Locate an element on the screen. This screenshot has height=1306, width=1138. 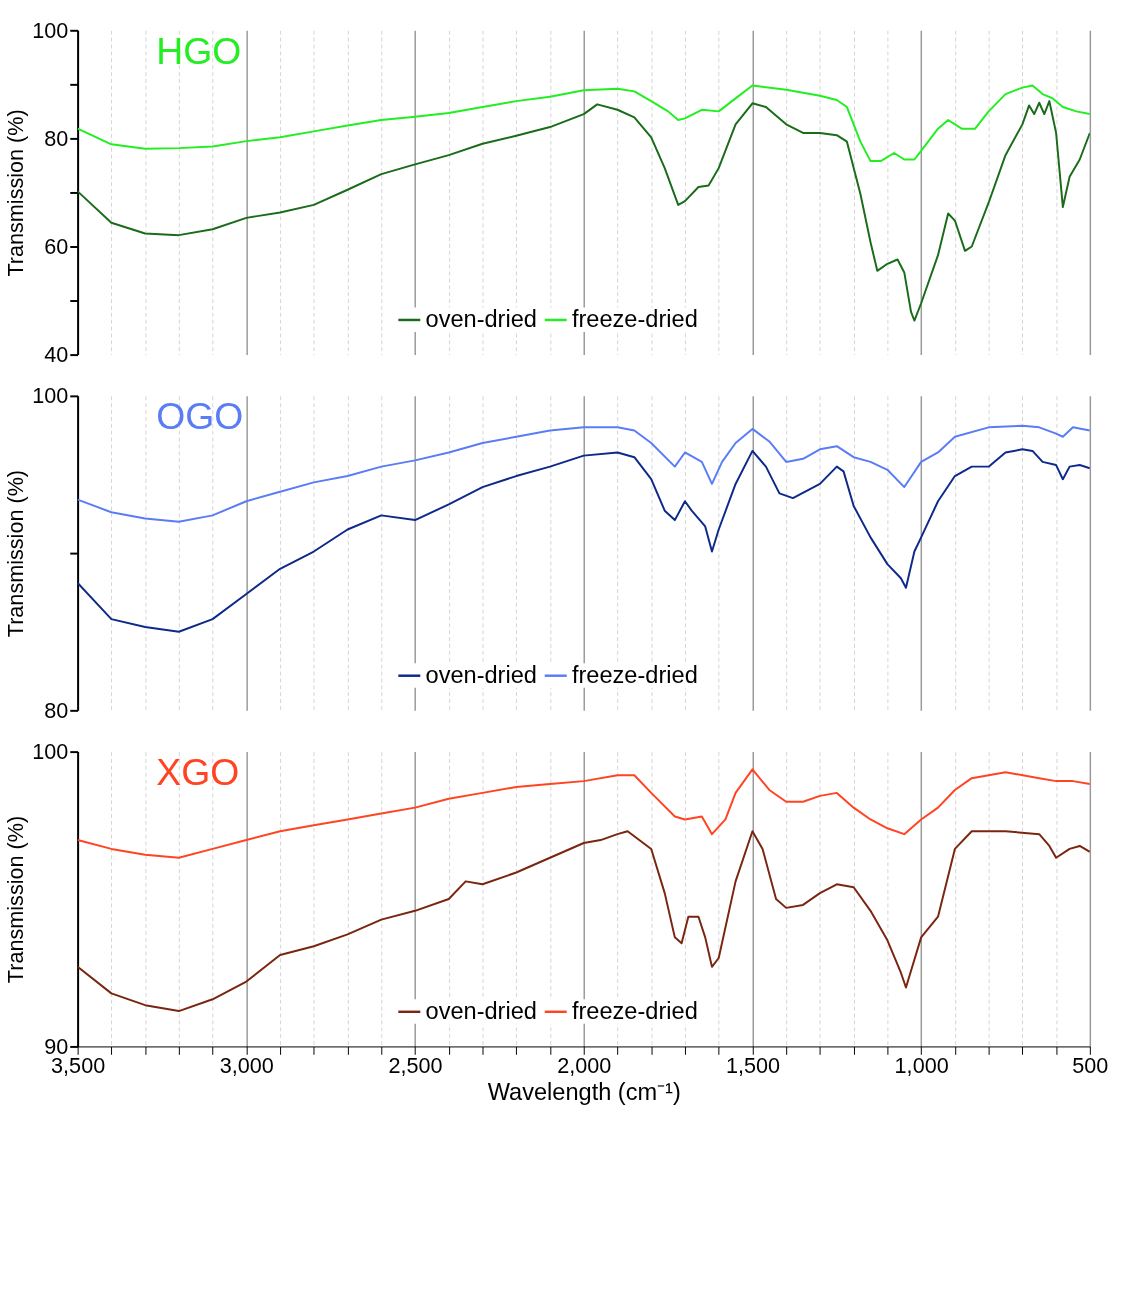
chart-title: XGO is located at coordinates (198, 772).